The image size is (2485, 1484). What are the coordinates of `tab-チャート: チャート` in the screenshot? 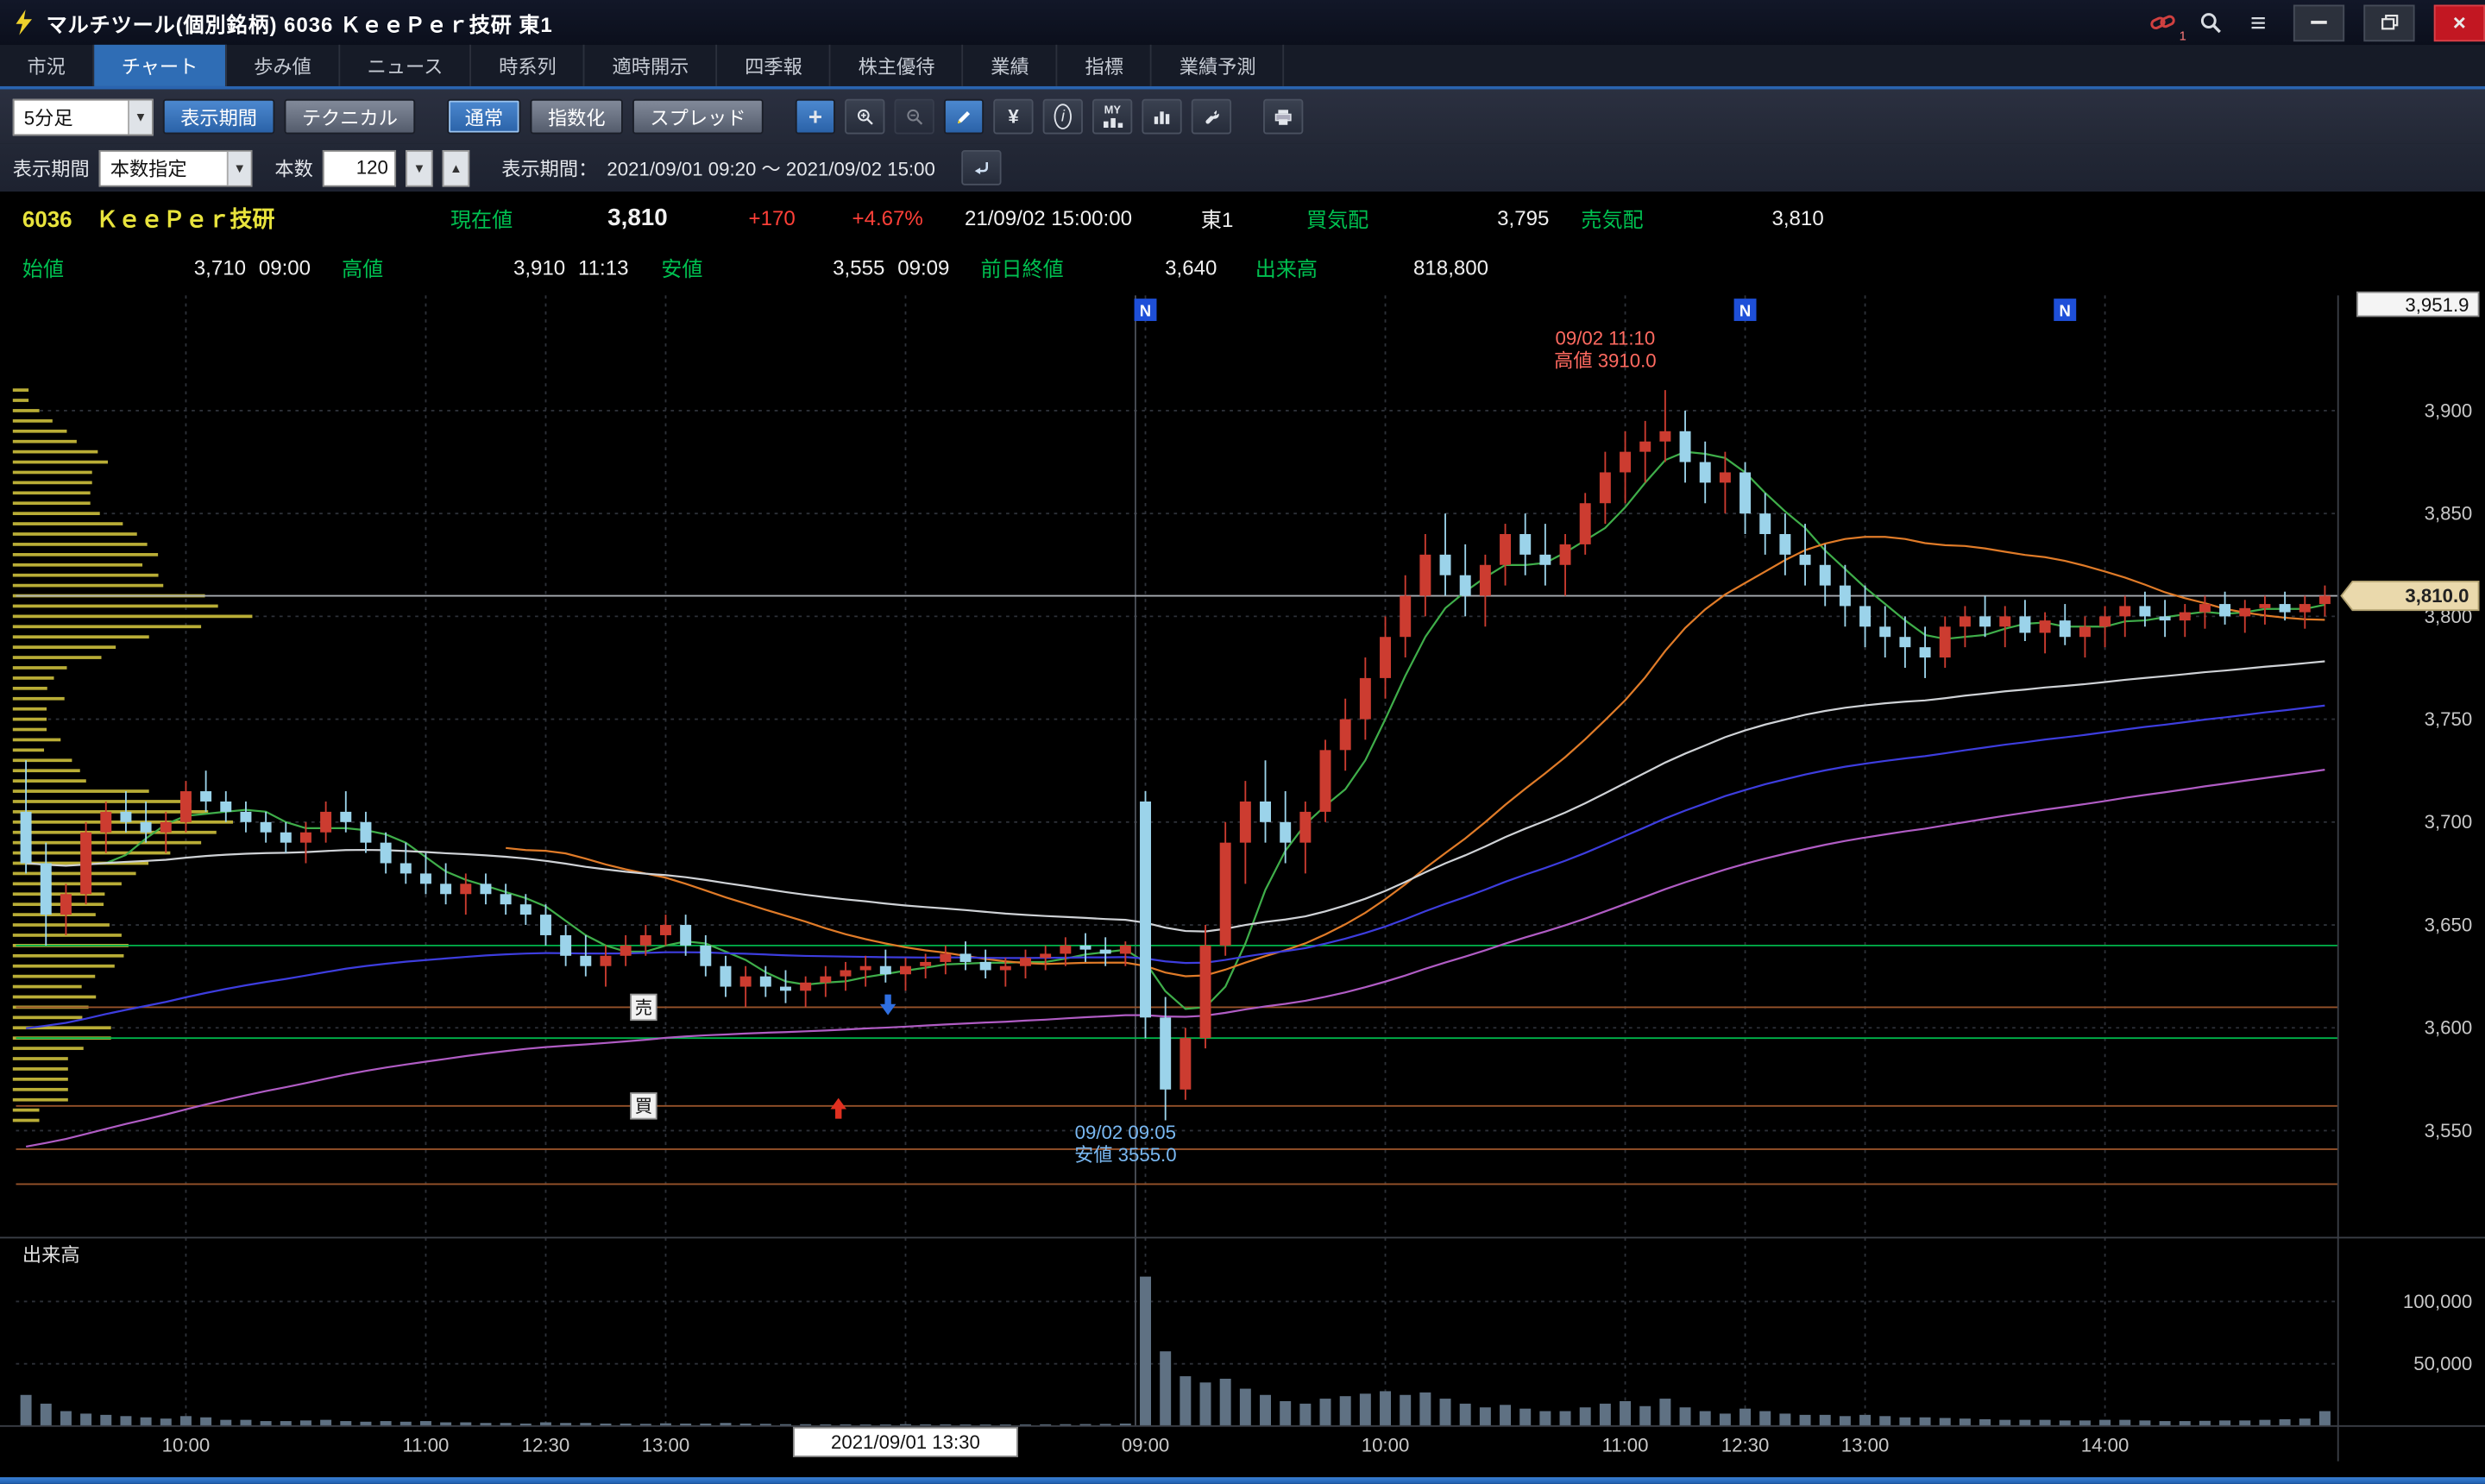 It's located at (160, 65).